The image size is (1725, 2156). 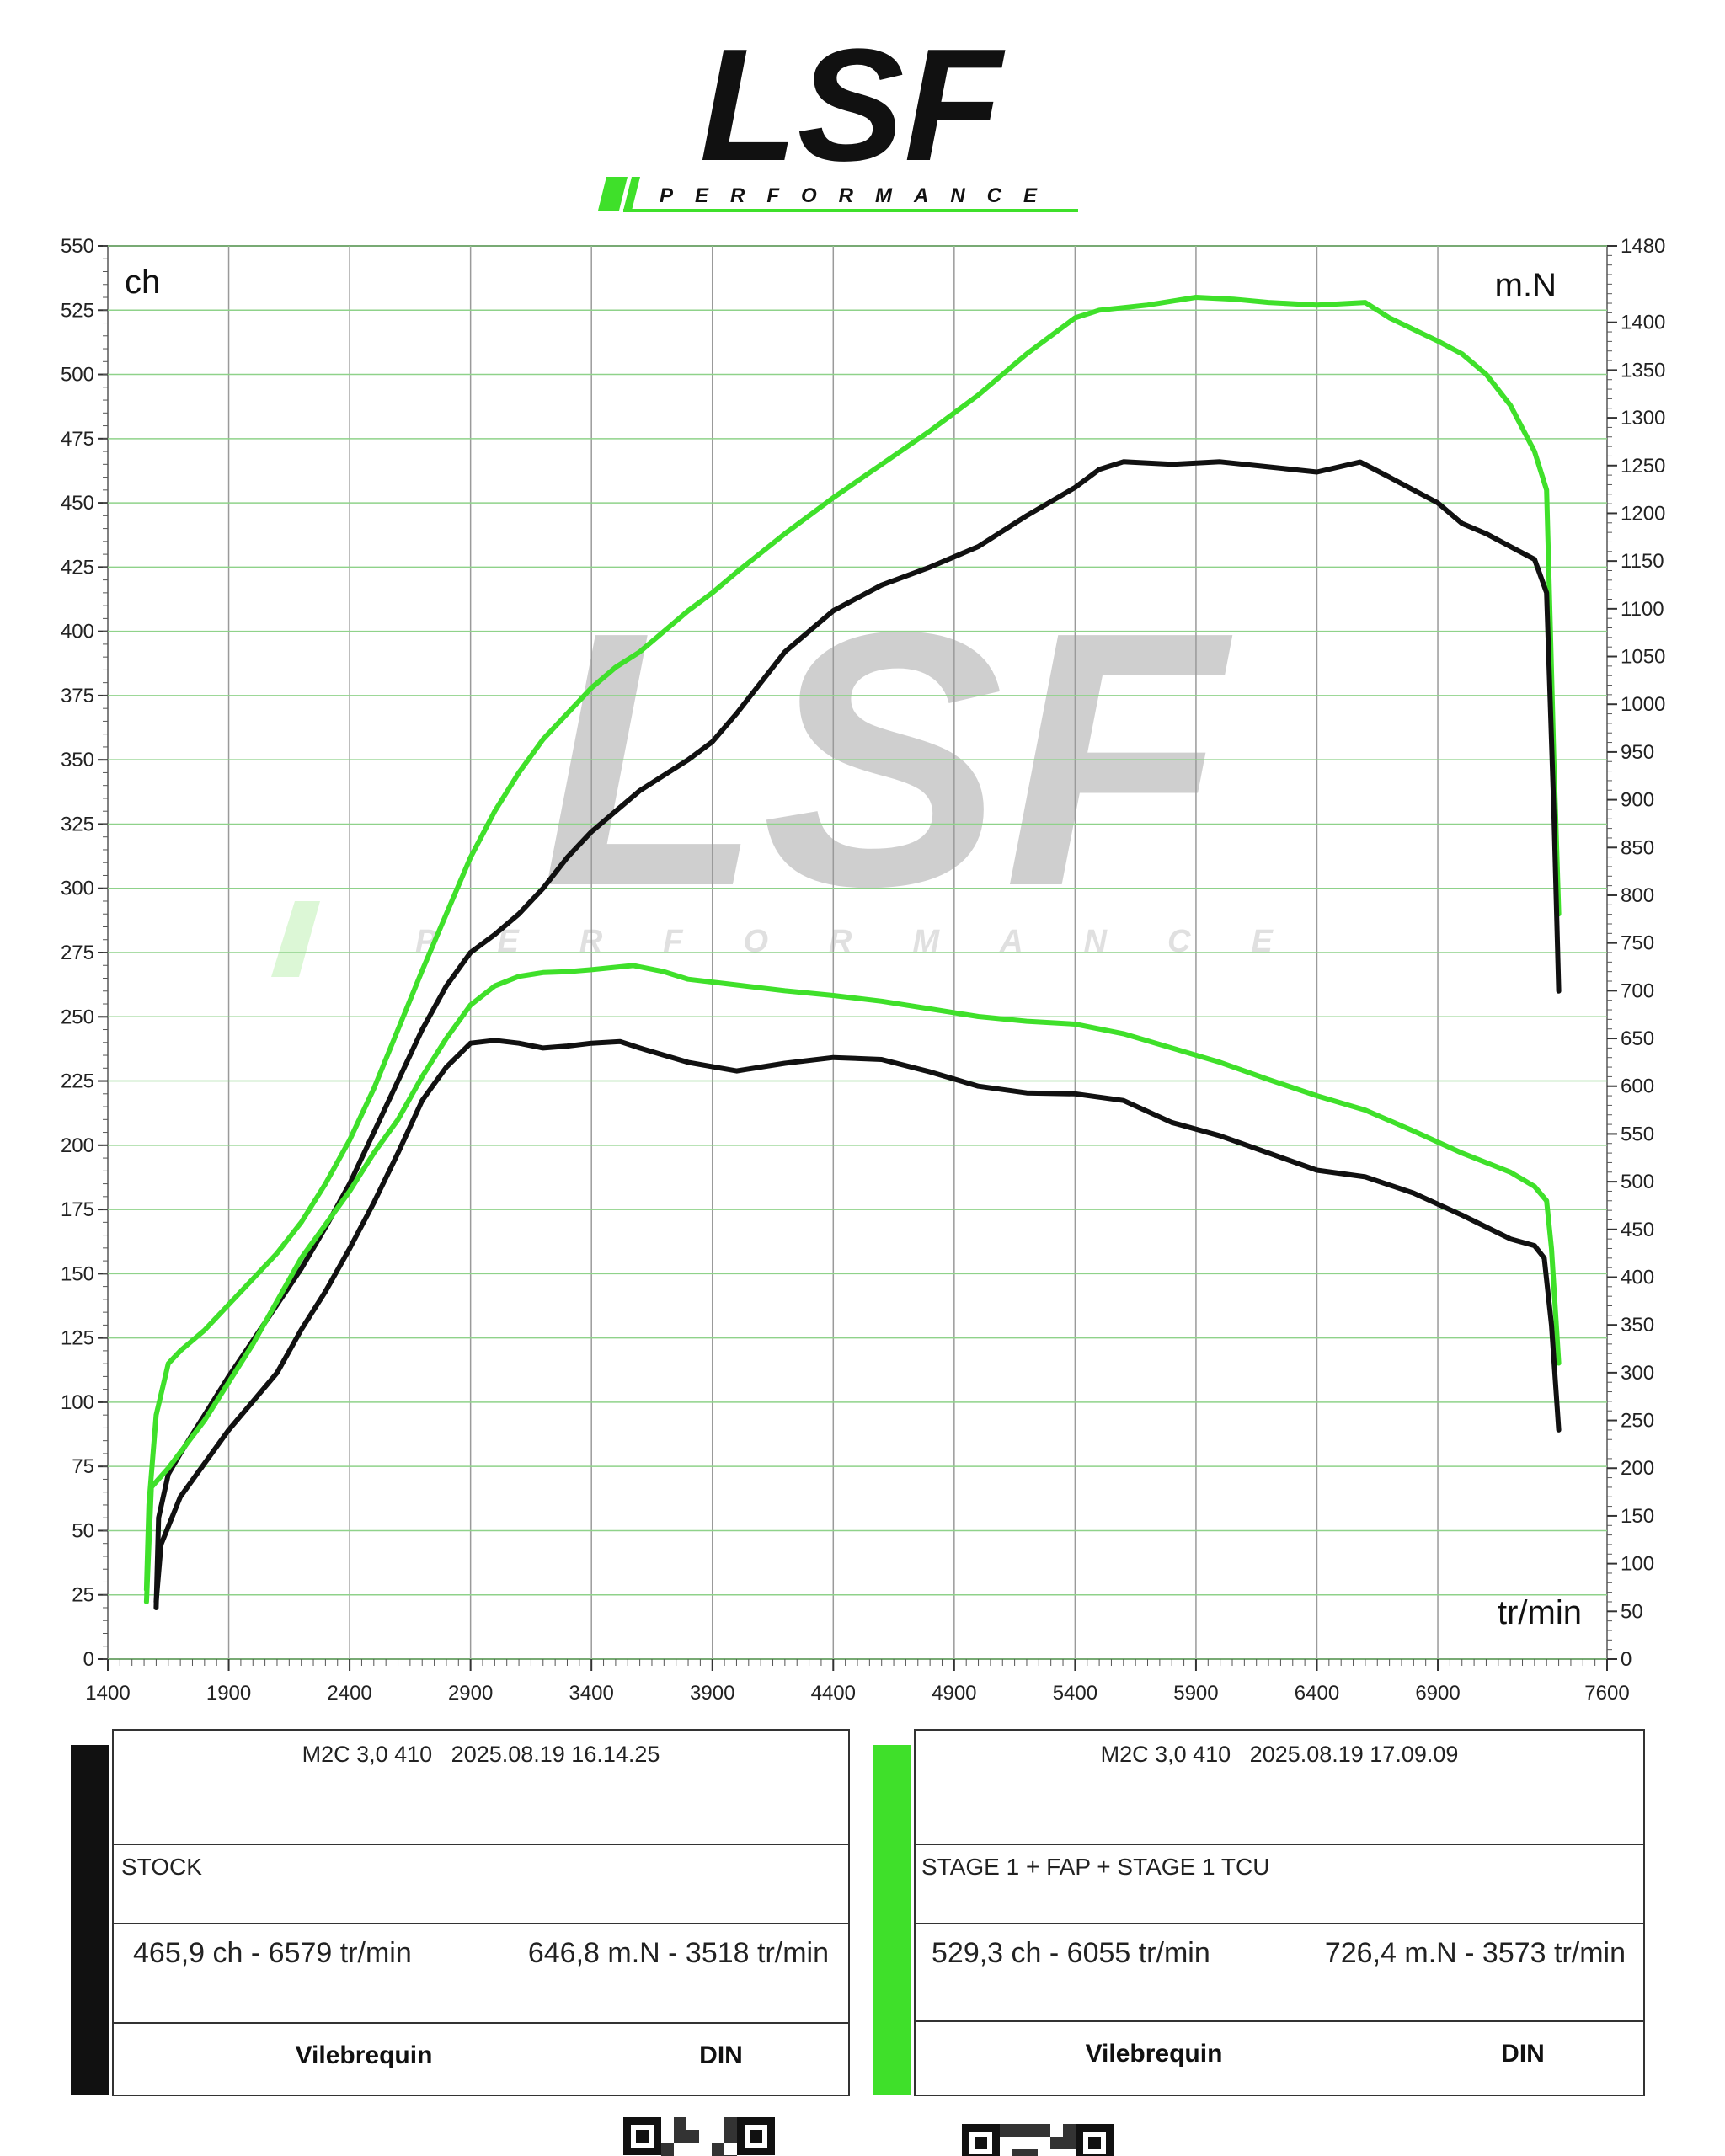 I want to click on y-right-tick-label: 350, so click(x=1637, y=1325).